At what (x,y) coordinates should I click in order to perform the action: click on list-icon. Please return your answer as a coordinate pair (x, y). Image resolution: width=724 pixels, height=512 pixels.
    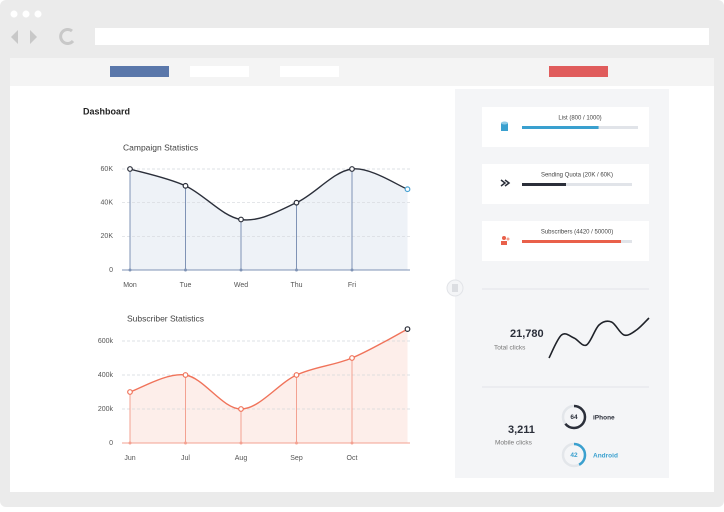
    Looking at the image, I should click on (504, 126).